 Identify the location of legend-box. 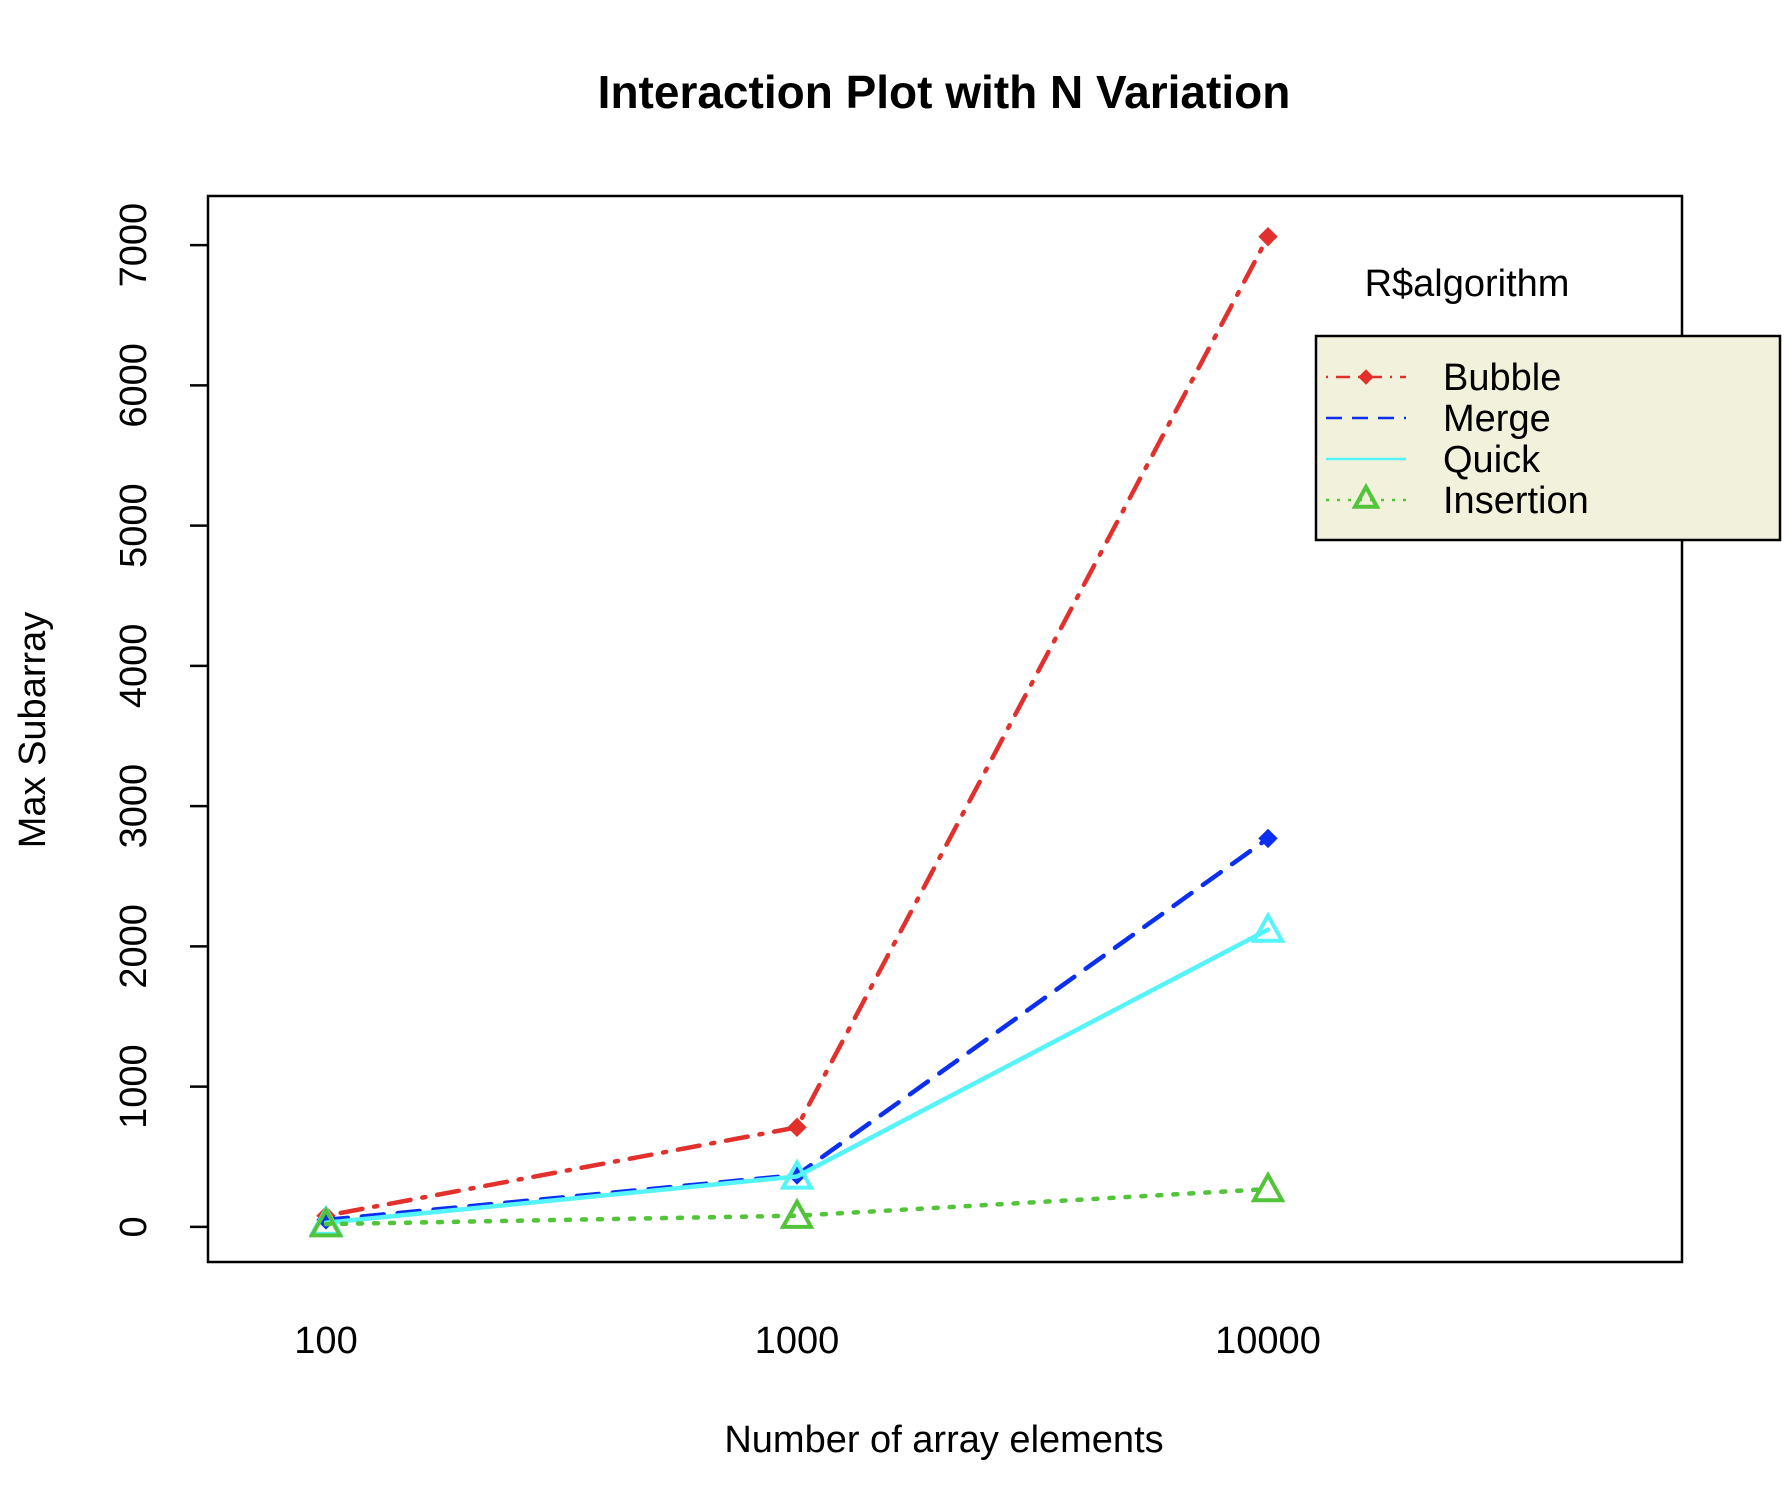
(1548, 438).